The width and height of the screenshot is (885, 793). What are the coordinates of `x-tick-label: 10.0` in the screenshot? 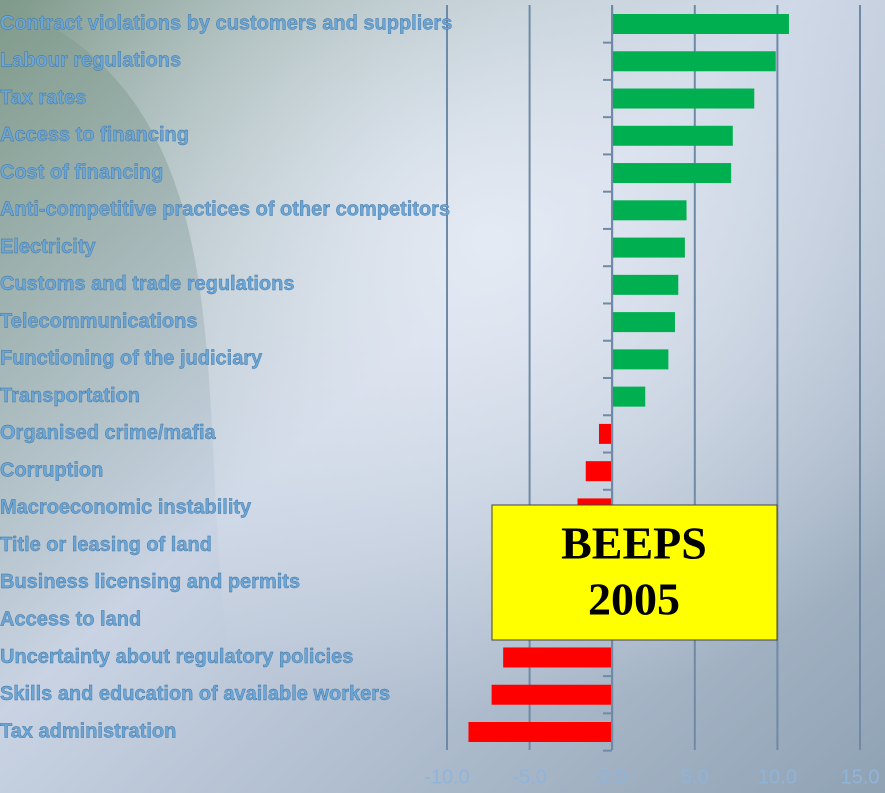 It's located at (777, 777).